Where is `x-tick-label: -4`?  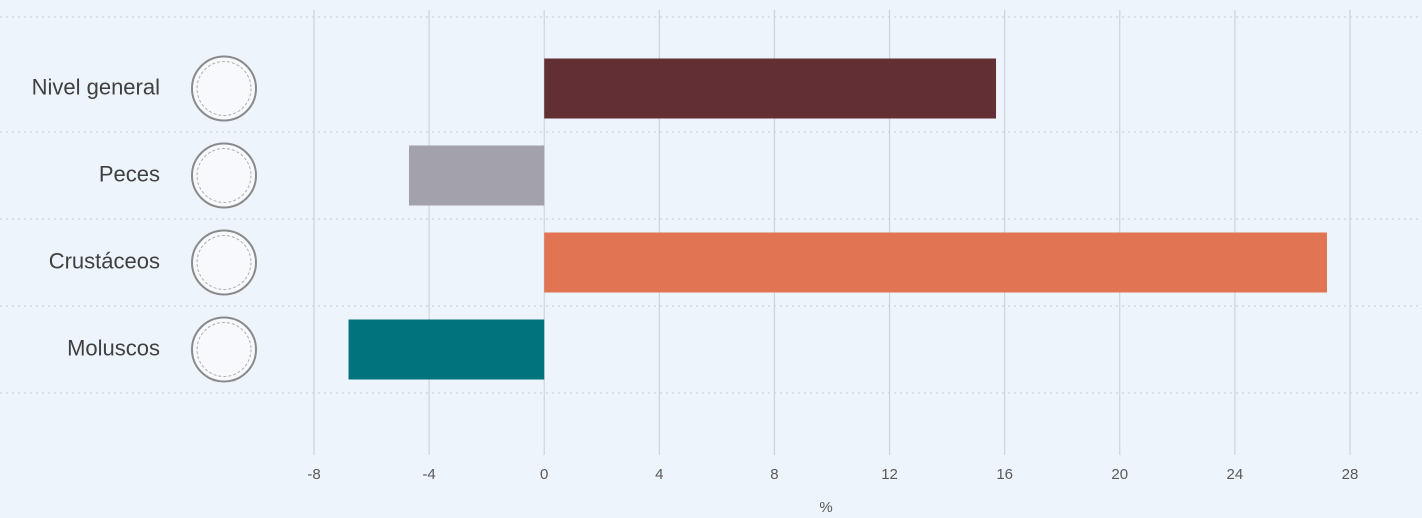
x-tick-label: -4 is located at coordinates (428, 474).